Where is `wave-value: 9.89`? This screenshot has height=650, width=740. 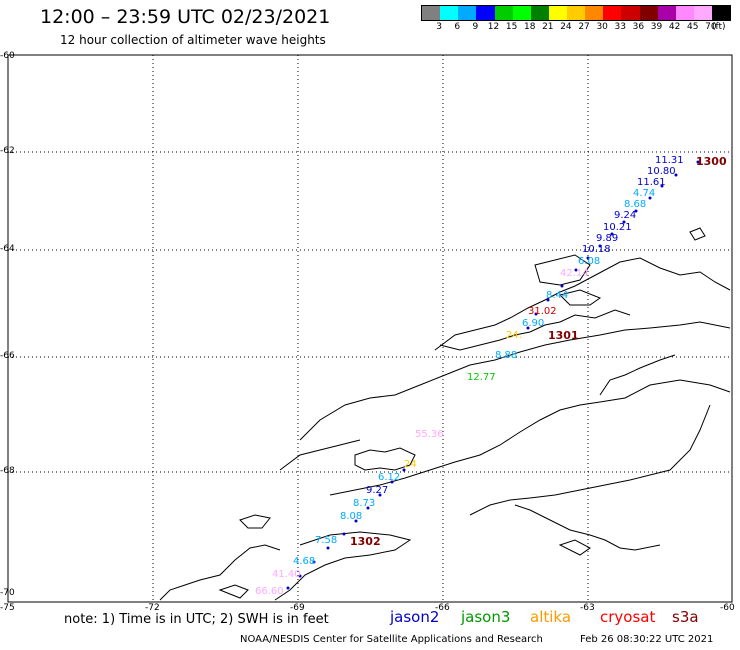
wave-value: 9.89 is located at coordinates (607, 238).